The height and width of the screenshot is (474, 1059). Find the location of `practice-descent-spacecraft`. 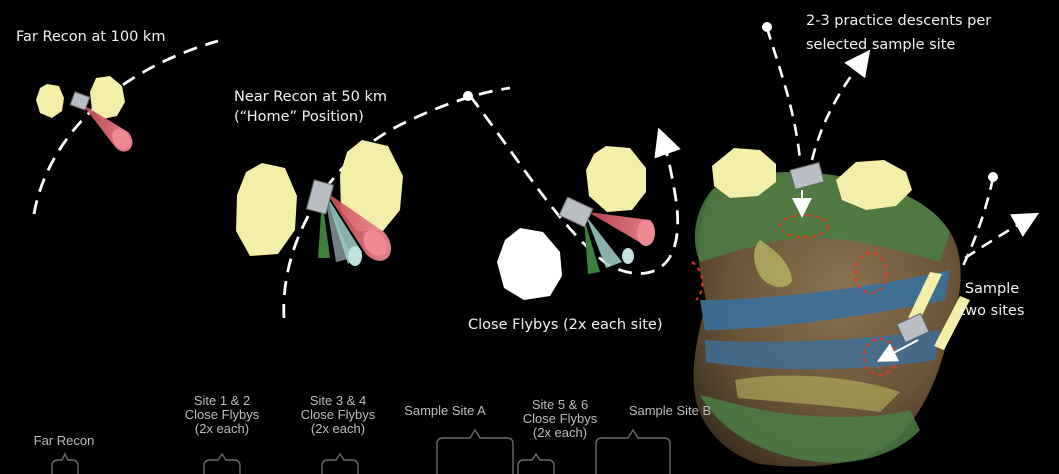

practice-descent-spacecraft is located at coordinates (812, 179).